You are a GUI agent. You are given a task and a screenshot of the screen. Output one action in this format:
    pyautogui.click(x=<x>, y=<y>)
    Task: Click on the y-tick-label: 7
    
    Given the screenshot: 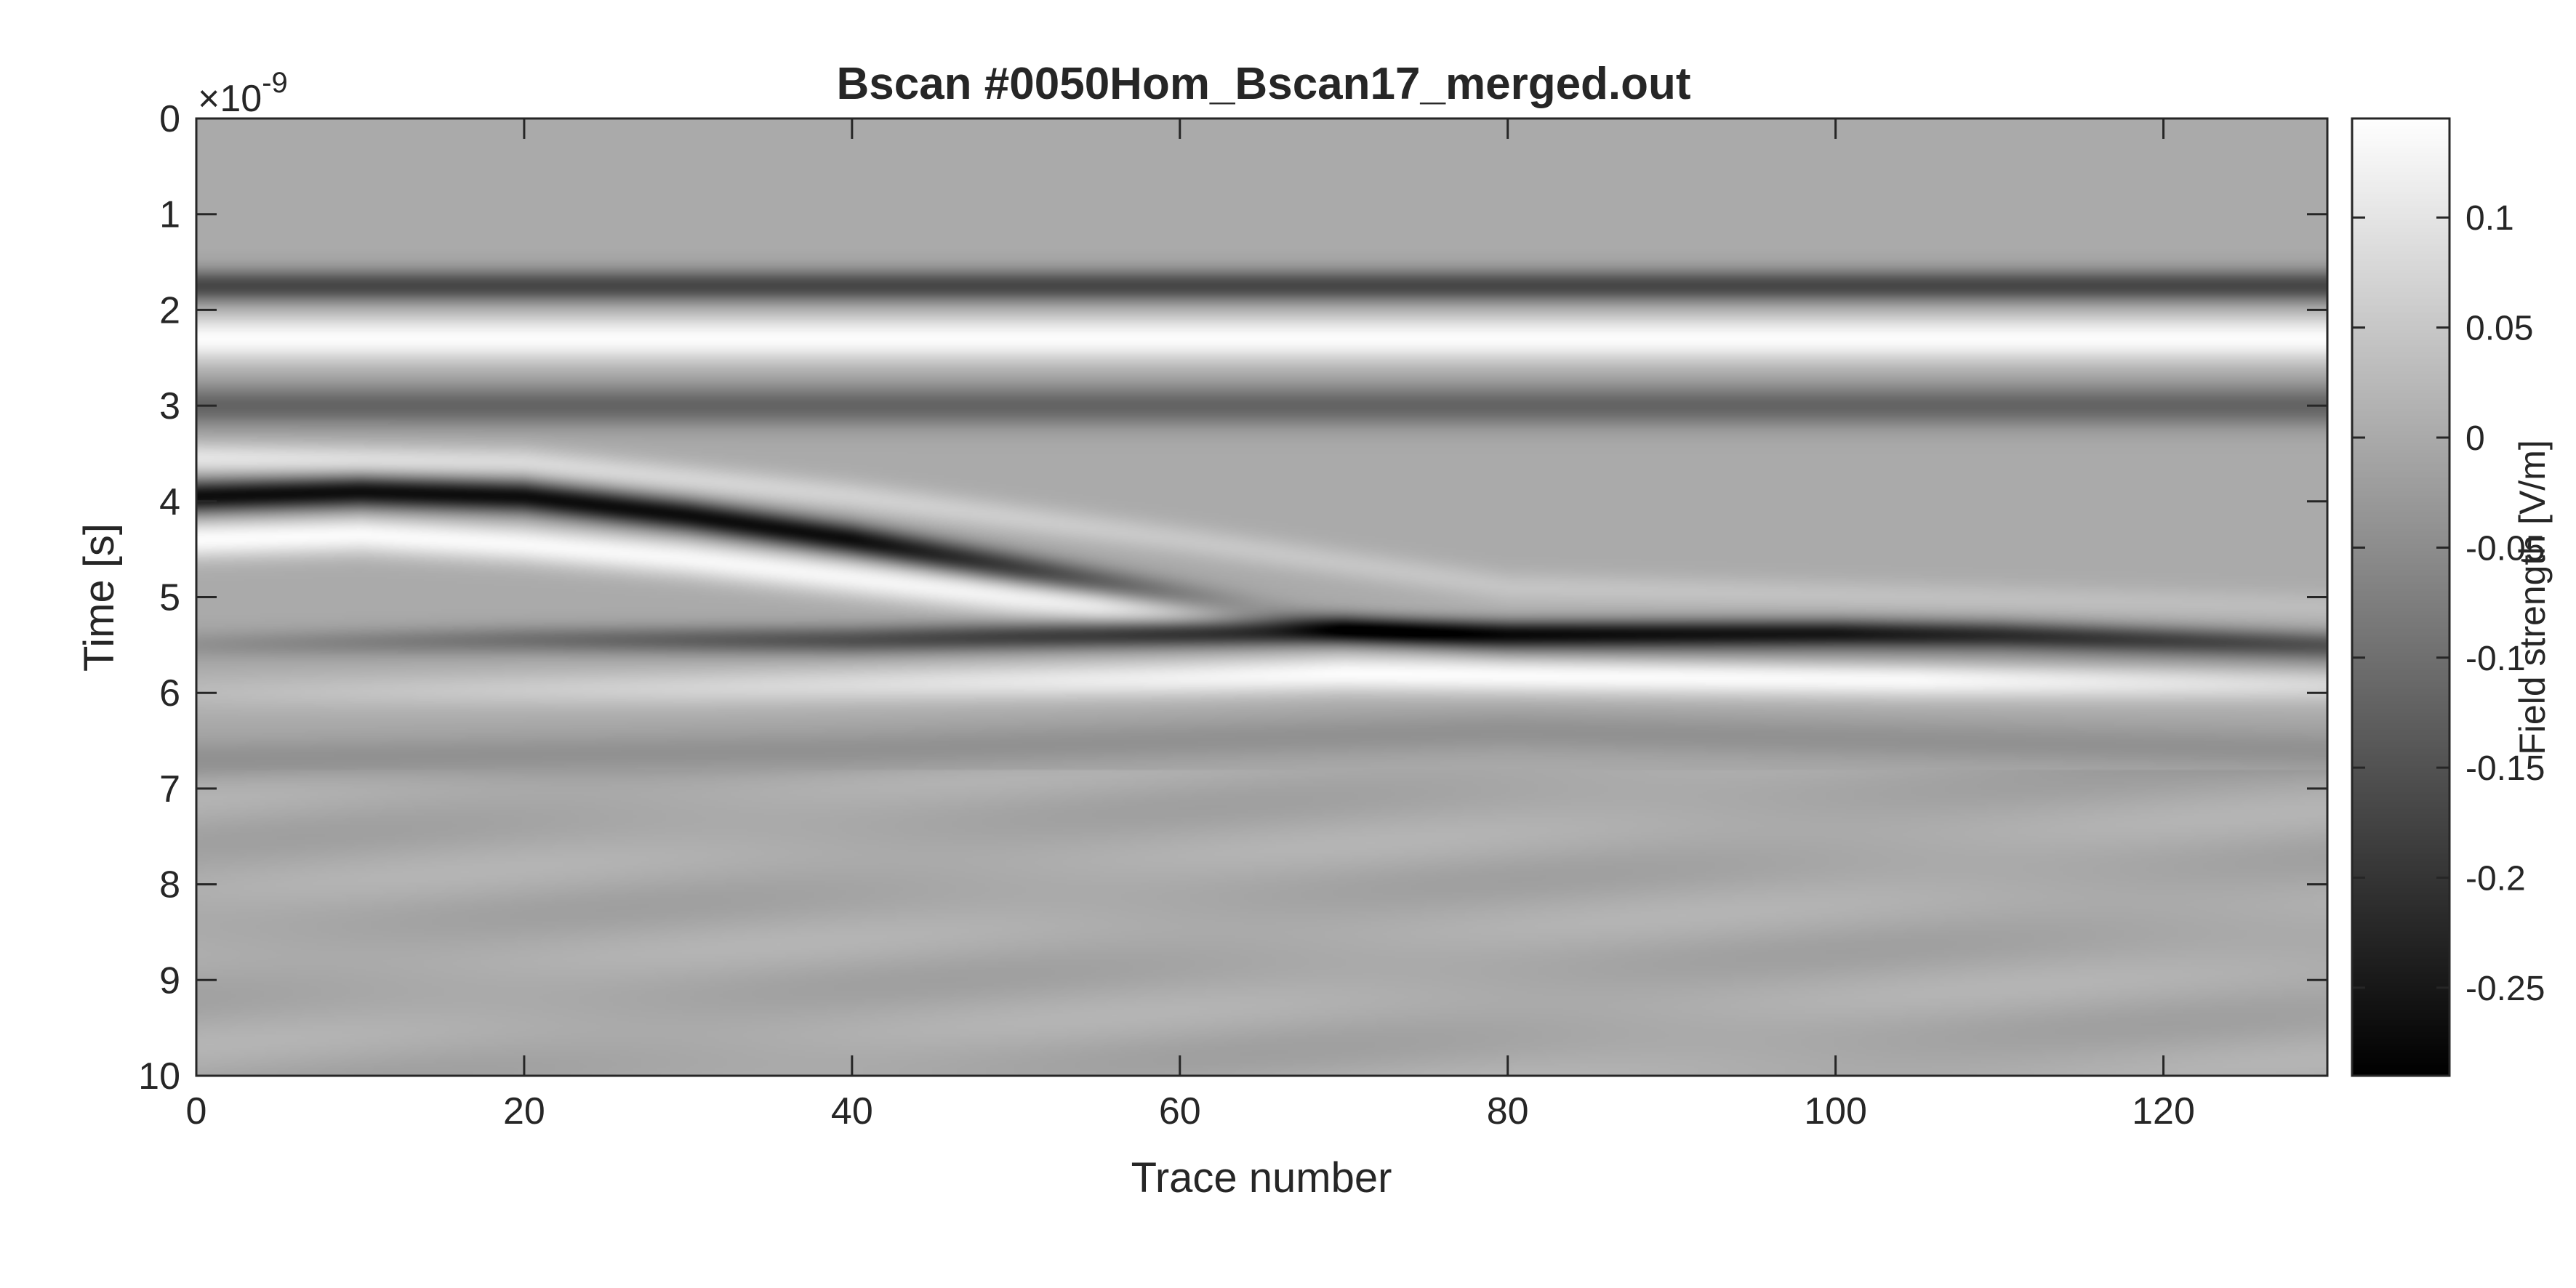 What is the action you would take?
    pyautogui.click(x=169, y=789)
    